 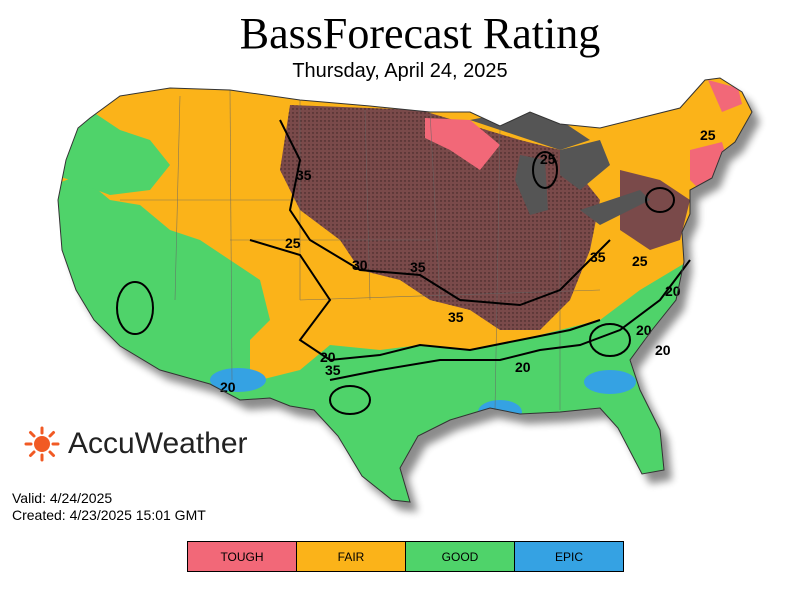 I want to click on legend-epic: EPIC, so click(x=569, y=556).